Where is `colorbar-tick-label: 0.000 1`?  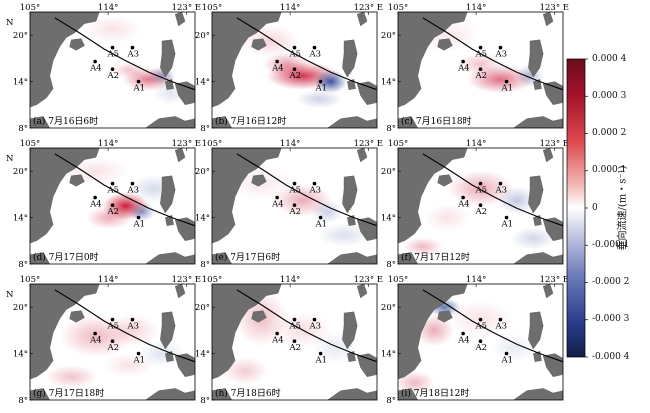
colorbar-tick-label: 0.000 1 is located at coordinates (609, 170).